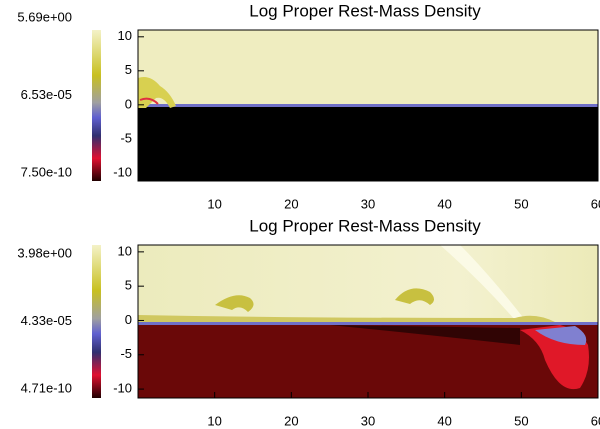 This screenshot has height=429, width=600. What do you see at coordinates (46, 320) in the screenshot?
I see `colorbar-tick-label: 4.33e-05` at bounding box center [46, 320].